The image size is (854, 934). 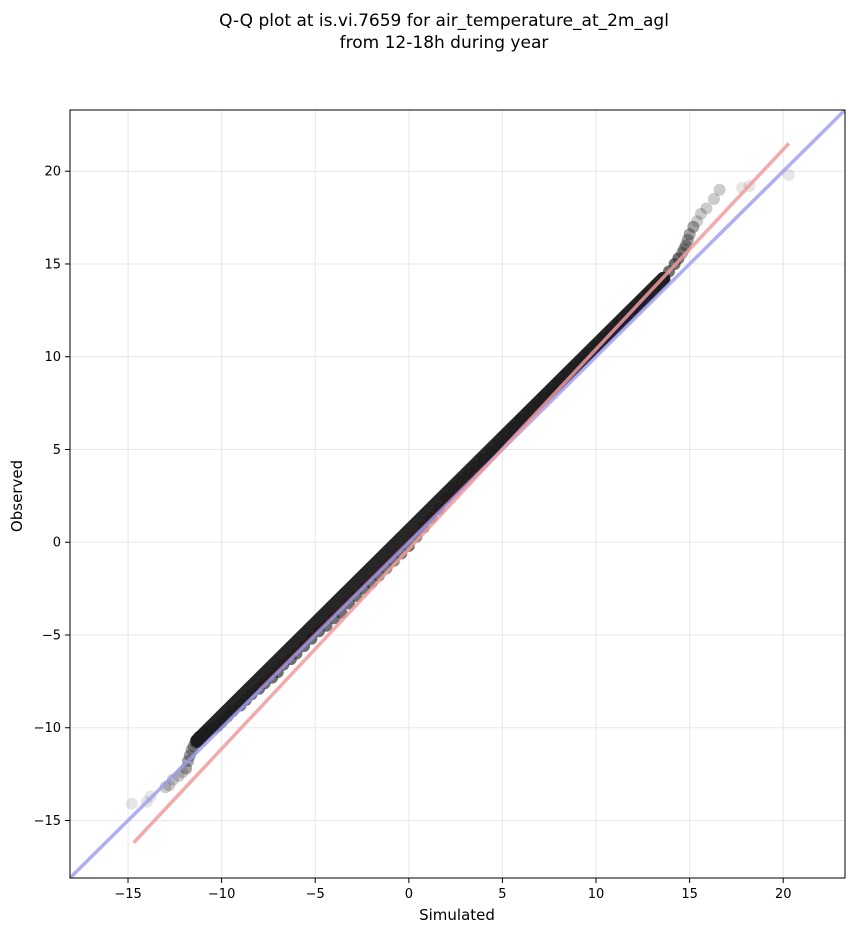 I want to click on x-axis-ticks: −15 −10 −5 0 5 10 15 20, so click(x=452, y=890).